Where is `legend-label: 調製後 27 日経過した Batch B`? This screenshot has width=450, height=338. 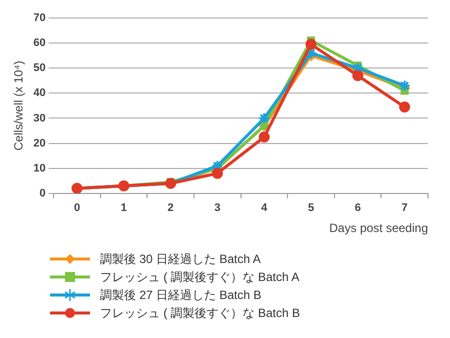
legend-label: 調製後 27 日経過した Batch B is located at coordinates (181, 295).